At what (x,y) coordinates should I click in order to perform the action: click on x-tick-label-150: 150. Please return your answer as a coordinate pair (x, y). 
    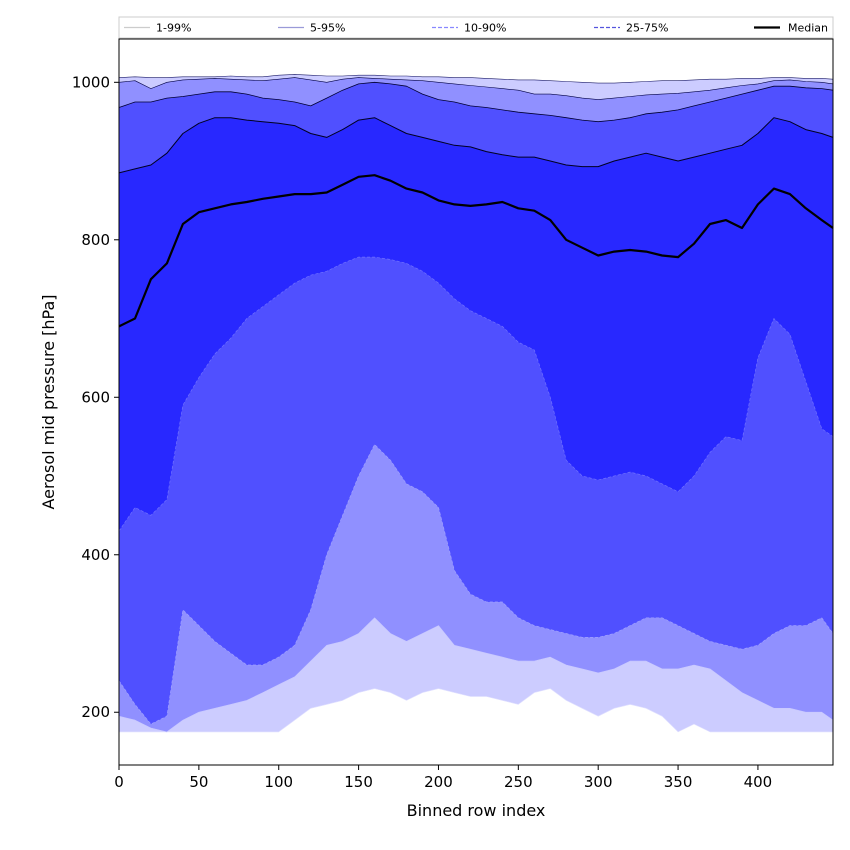
    Looking at the image, I should click on (358, 782).